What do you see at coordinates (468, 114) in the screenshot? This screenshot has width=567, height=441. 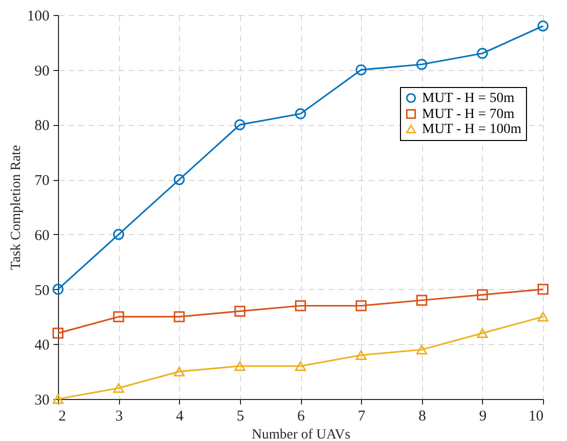 I see `legend-label: MUT - H = 70m` at bounding box center [468, 114].